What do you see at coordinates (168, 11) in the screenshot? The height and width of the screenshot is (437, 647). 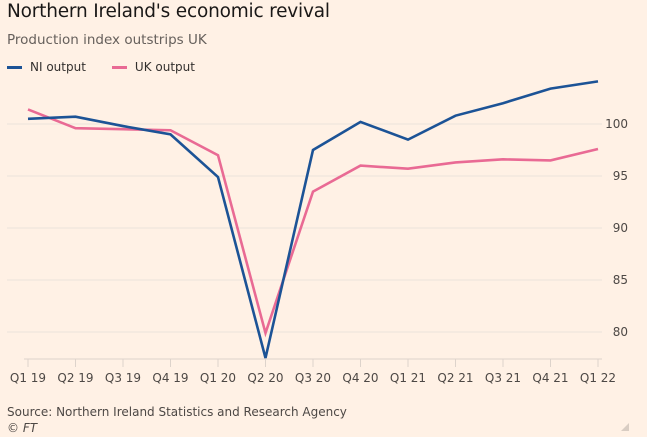 I see `chart-title: Northern Ireland's economic revival` at bounding box center [168, 11].